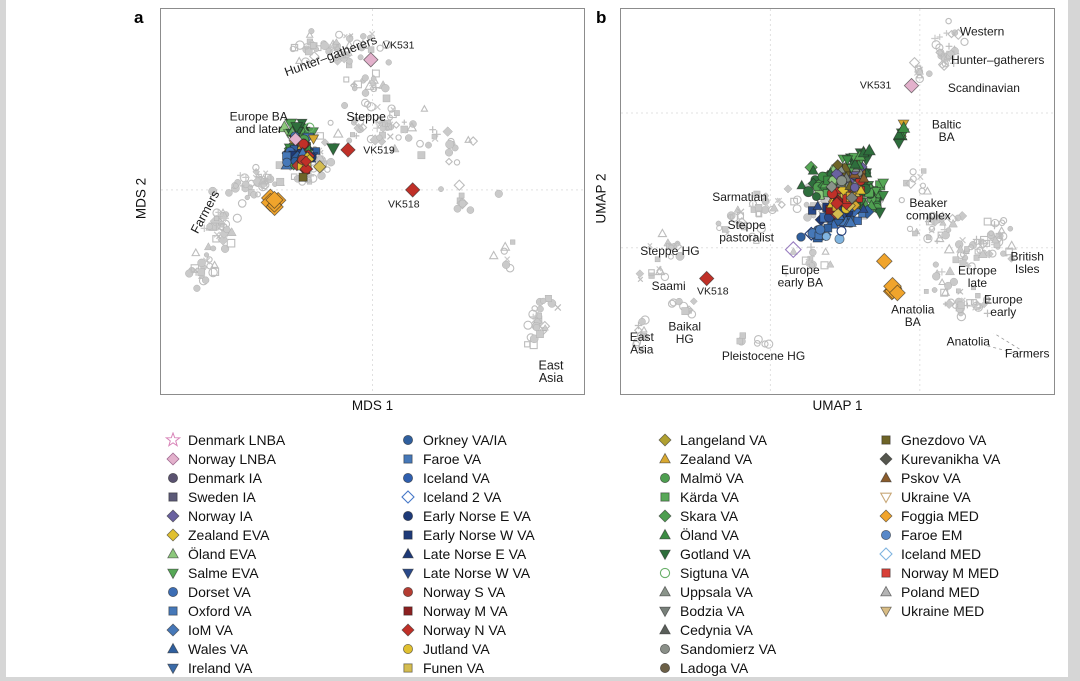  Describe the element at coordinates (477, 572) in the screenshot. I see `legend-label: Late Norse W VA` at that location.